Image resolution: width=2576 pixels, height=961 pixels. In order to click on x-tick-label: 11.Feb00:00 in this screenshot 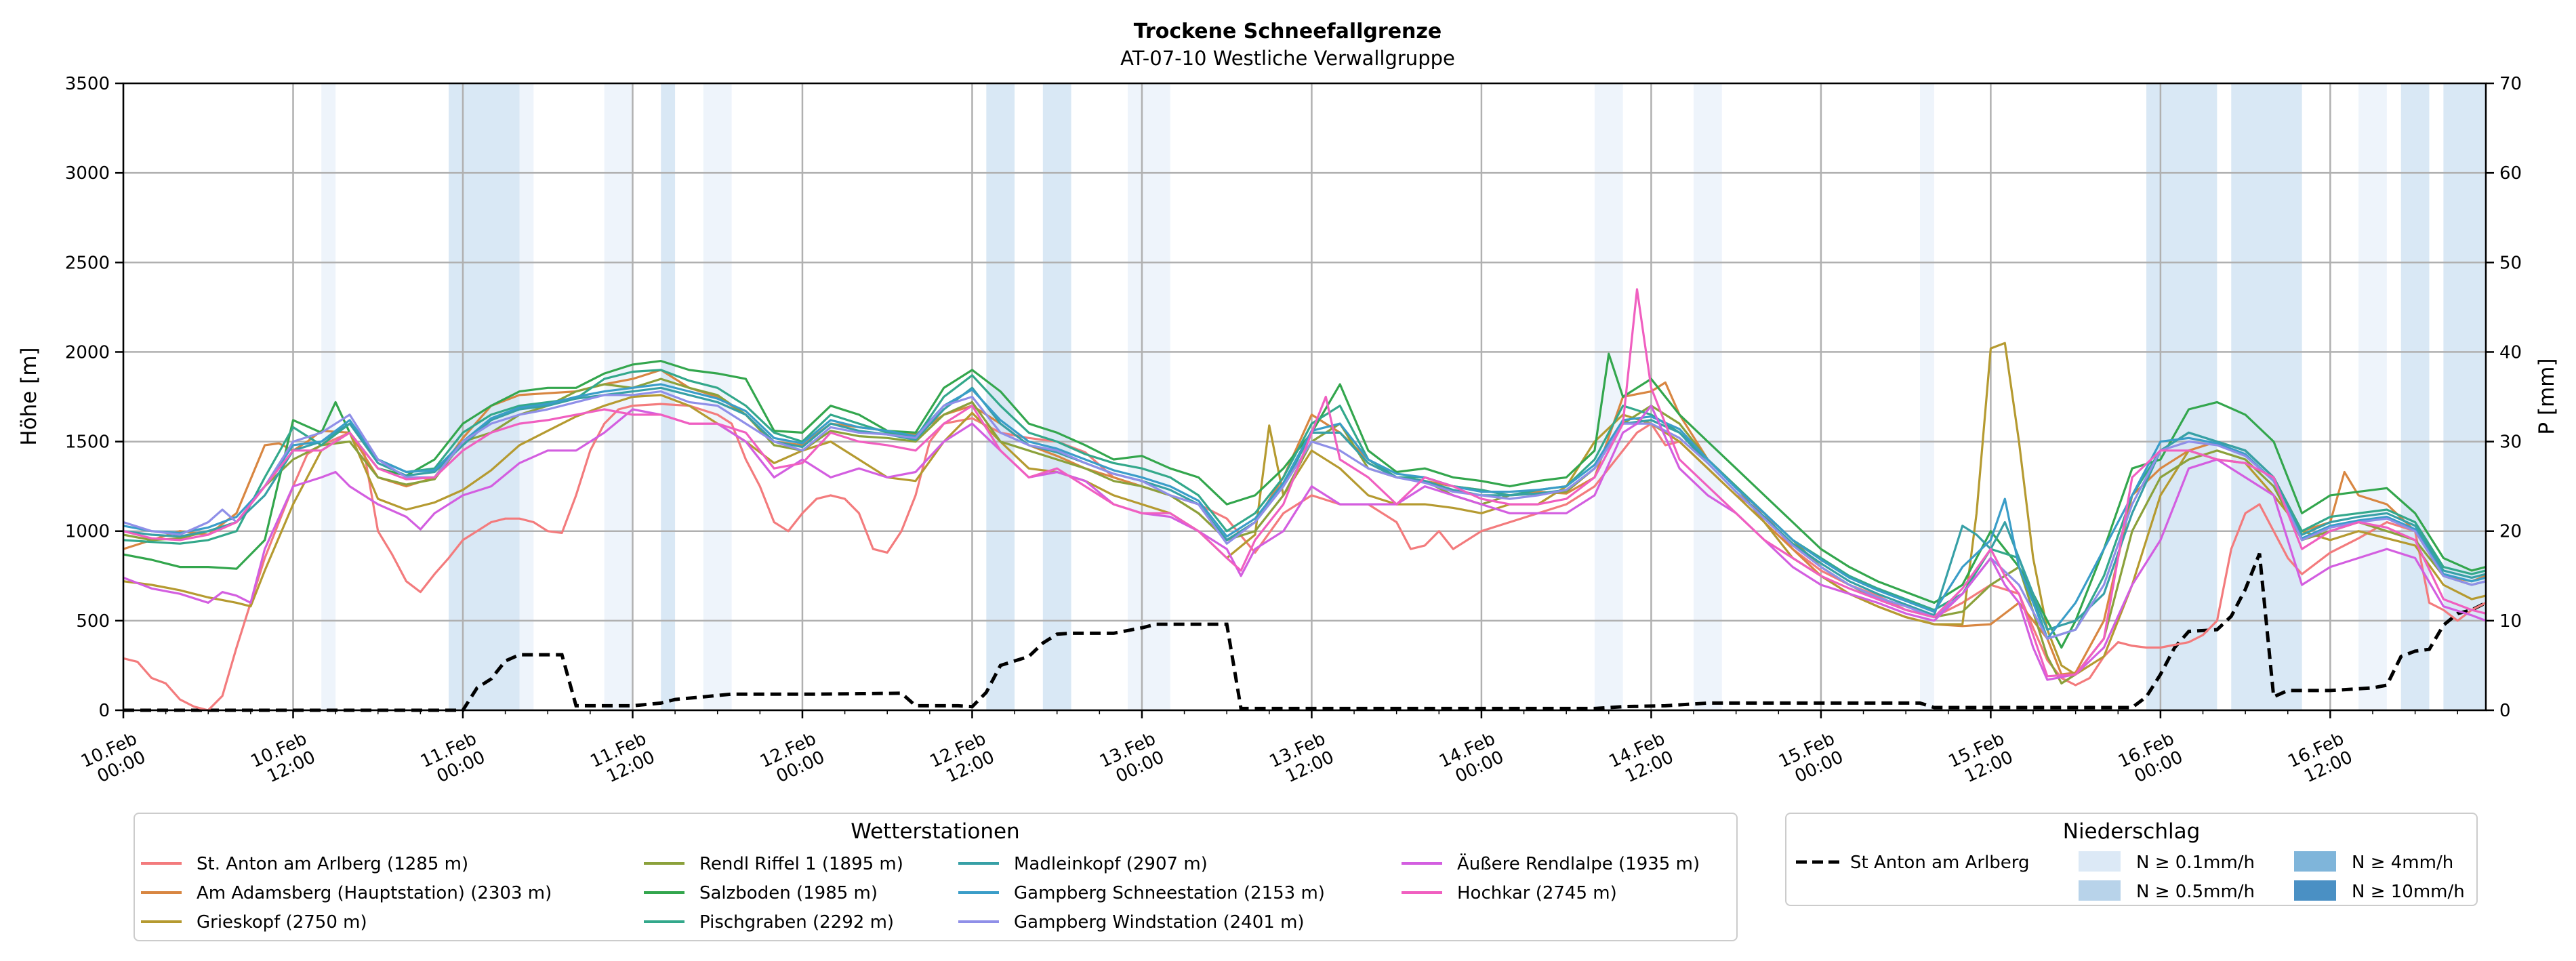, I will do `click(453, 759)`.